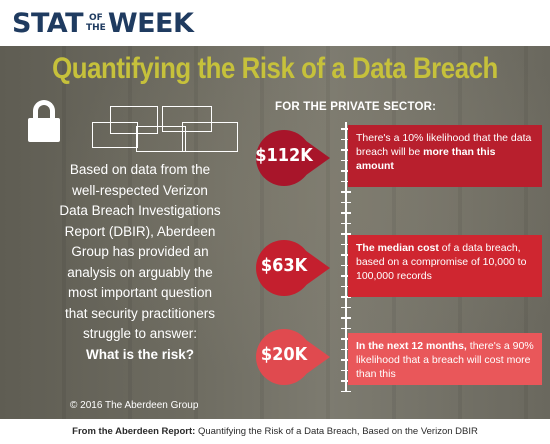  I want to click on description-line: struggle to answer:, so click(140, 333).